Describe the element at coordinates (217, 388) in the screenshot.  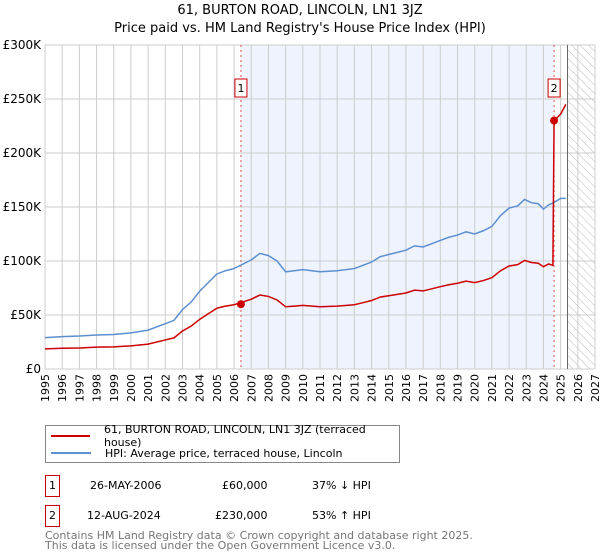
I see `x-tick-label: 2005` at that location.